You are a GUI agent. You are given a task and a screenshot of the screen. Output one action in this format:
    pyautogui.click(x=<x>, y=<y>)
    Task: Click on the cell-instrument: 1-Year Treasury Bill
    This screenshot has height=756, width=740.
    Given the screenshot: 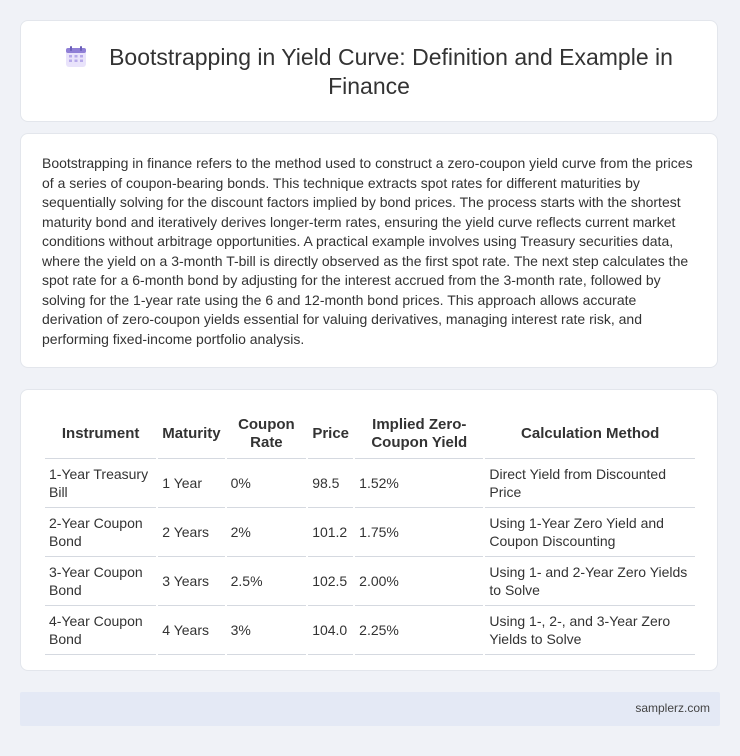 What is the action you would take?
    pyautogui.click(x=101, y=483)
    